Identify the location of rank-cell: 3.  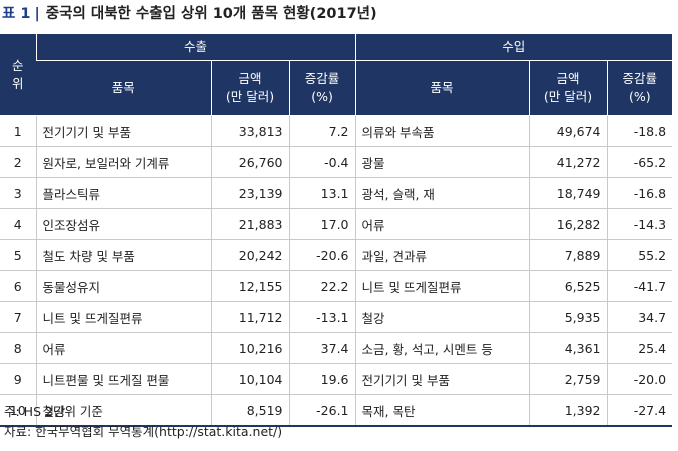
(18, 193).